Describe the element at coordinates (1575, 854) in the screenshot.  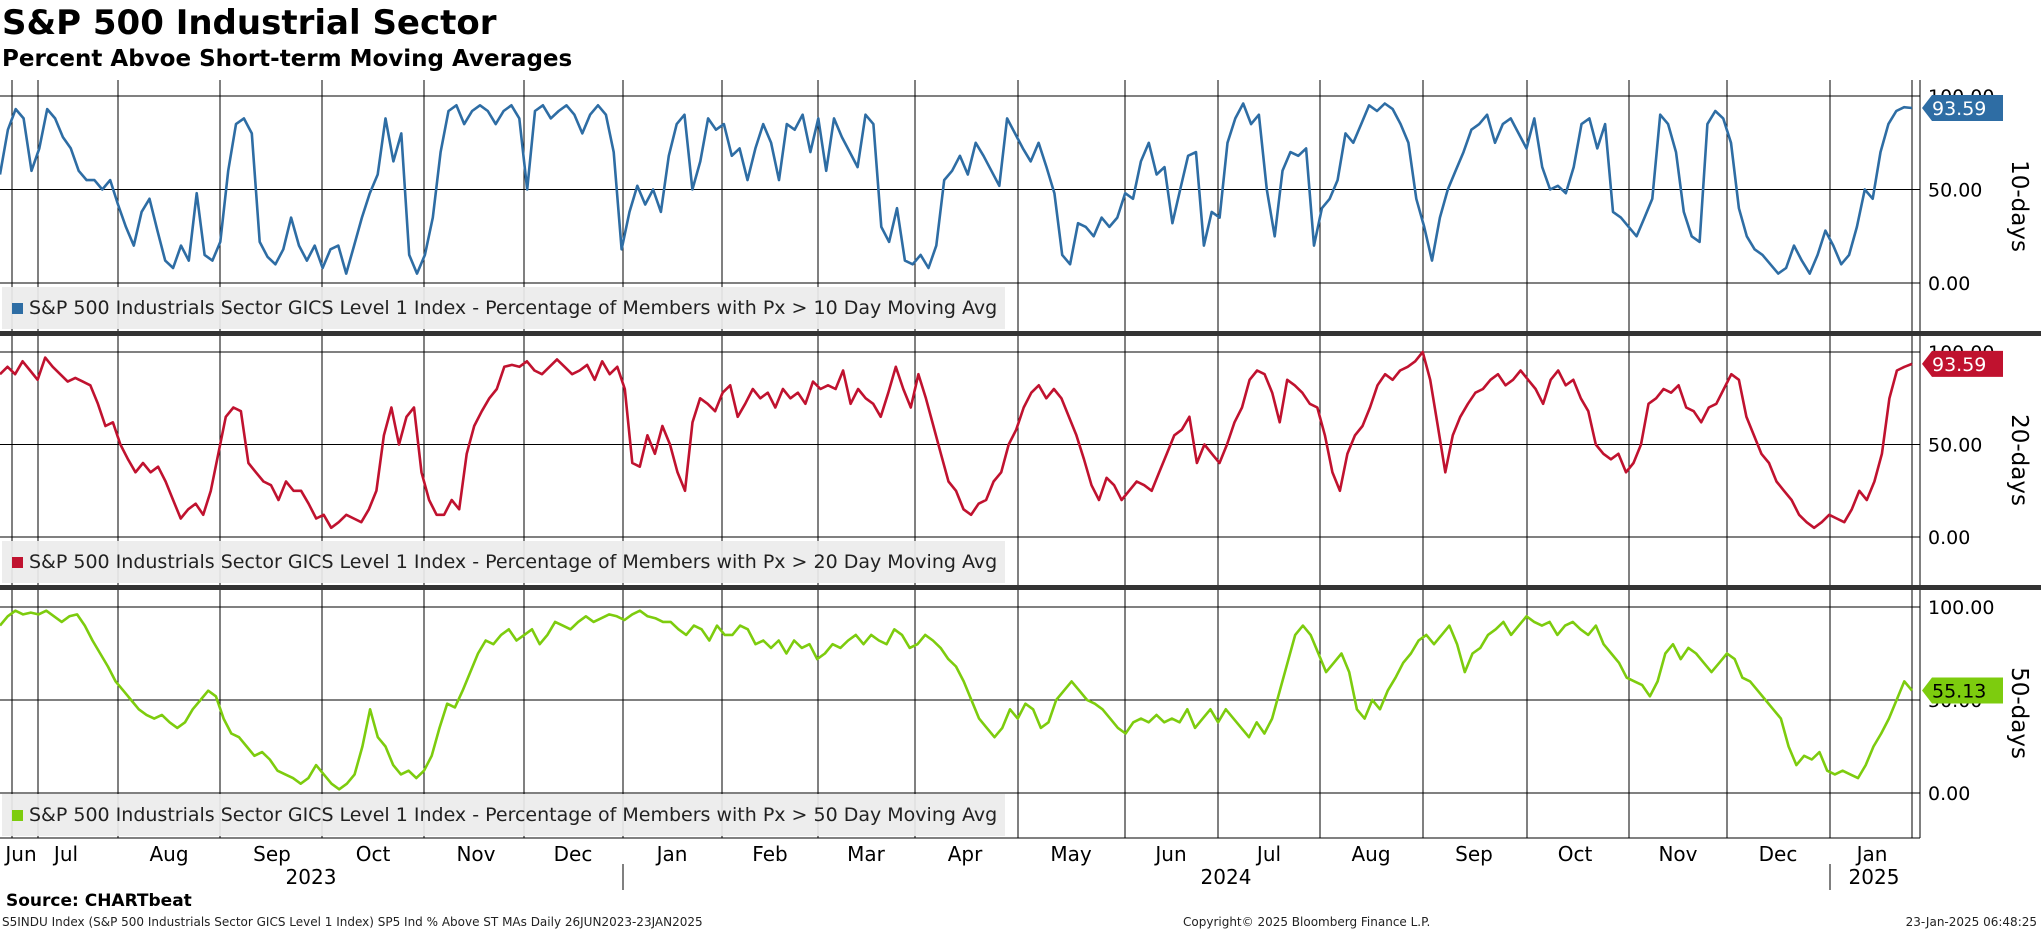
I see `month-label-16: Oct` at that location.